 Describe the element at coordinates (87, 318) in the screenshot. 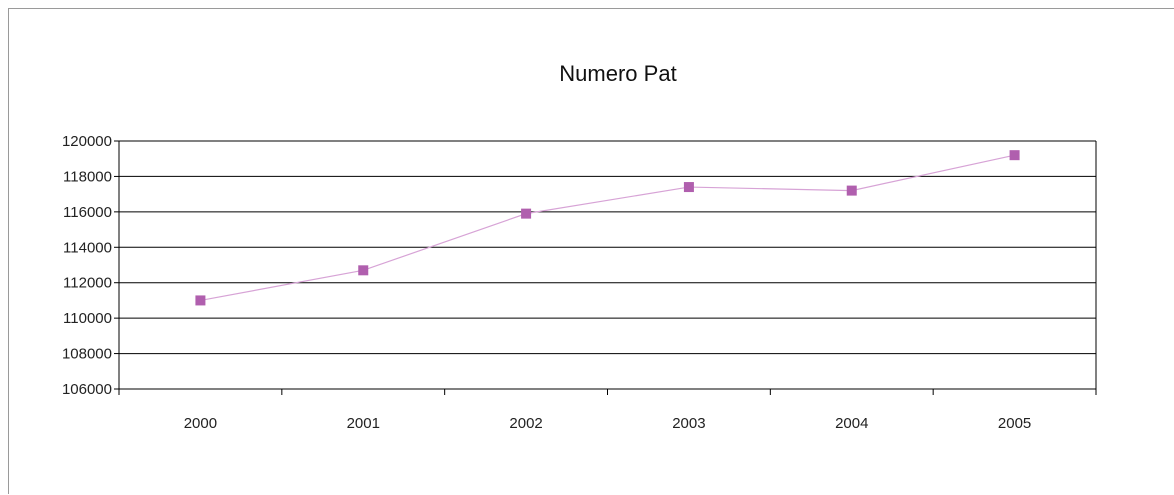

I see `y-tick-label: 110000` at that location.